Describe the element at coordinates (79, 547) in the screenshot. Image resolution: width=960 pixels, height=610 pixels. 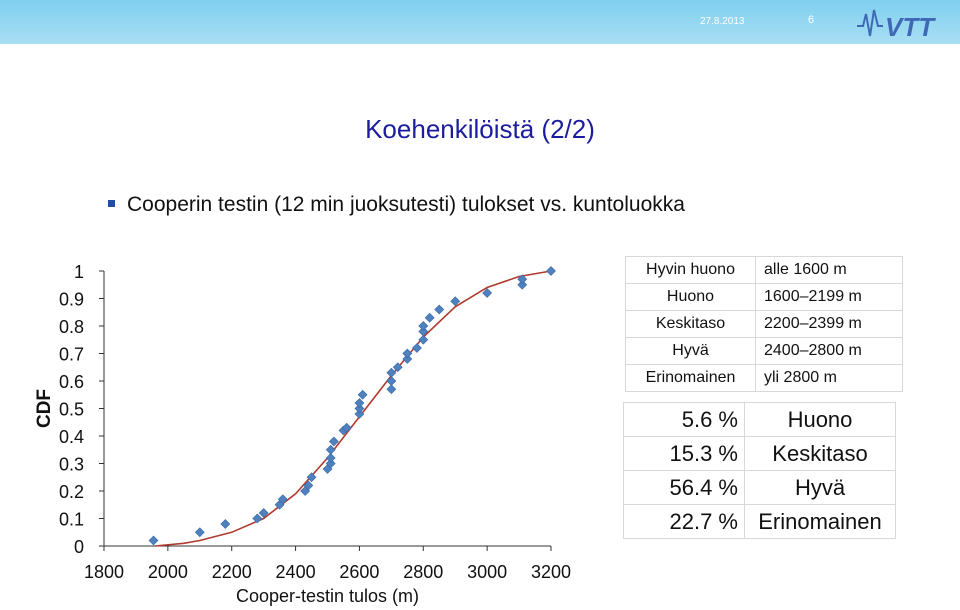
I see `y-tick-label: 0` at that location.